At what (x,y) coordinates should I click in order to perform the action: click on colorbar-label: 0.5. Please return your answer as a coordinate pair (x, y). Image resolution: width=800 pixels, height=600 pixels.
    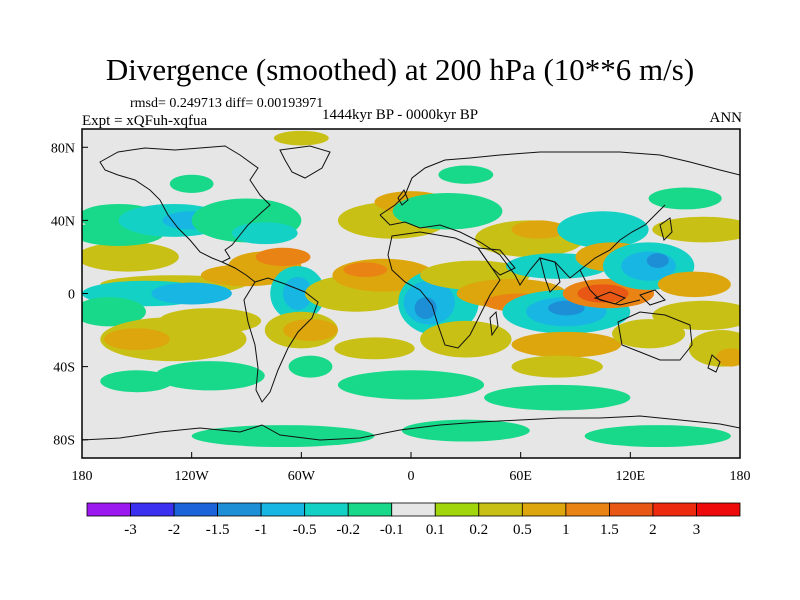
    Looking at the image, I should click on (522, 530).